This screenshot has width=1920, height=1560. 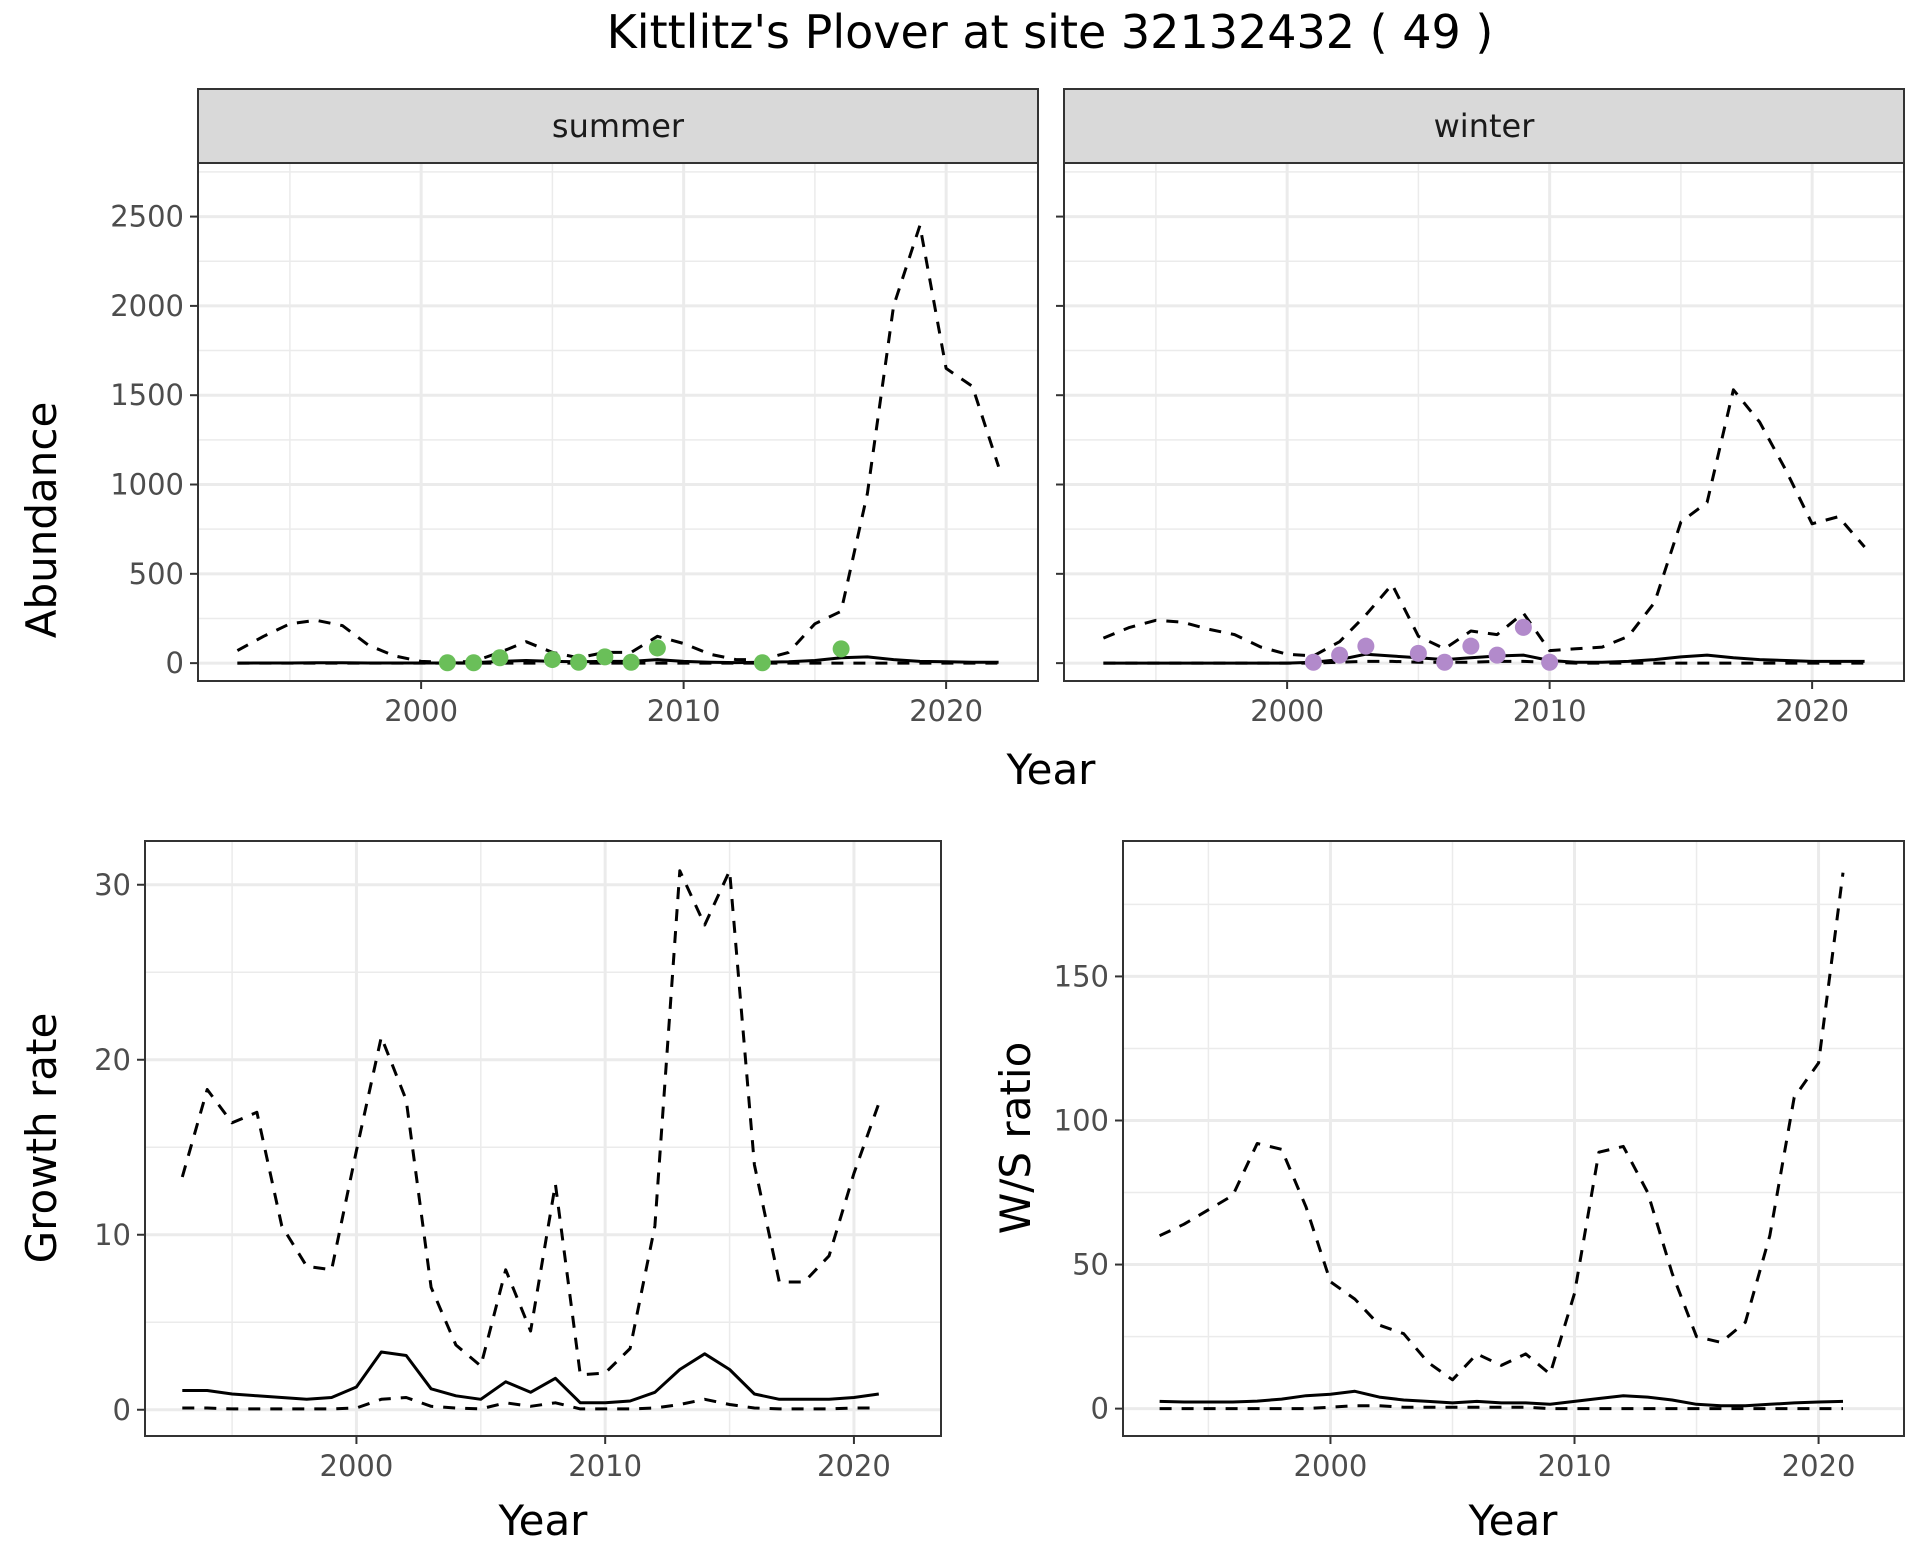 What do you see at coordinates (147, 395) in the screenshot?
I see `y-tick-label: 1500` at bounding box center [147, 395].